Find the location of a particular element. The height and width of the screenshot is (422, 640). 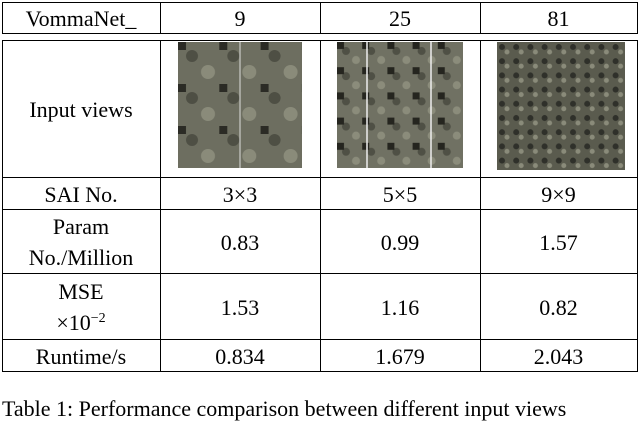

cell: 1.57 is located at coordinates (558, 242).